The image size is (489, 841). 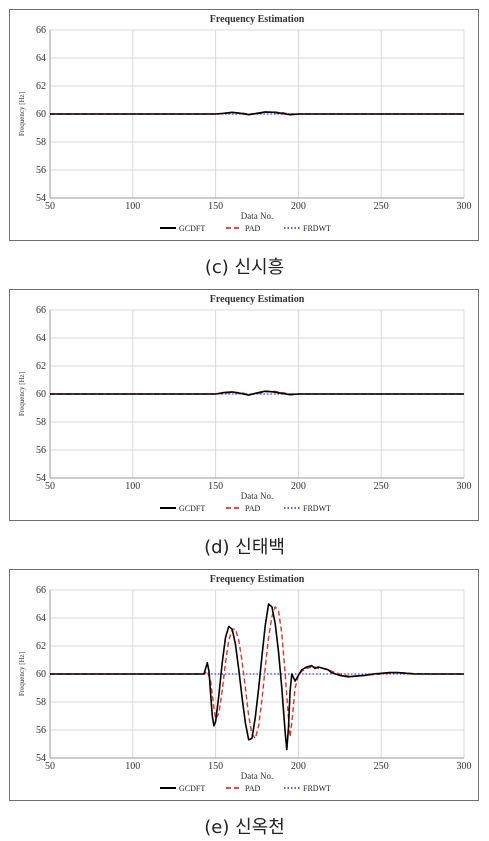 What do you see at coordinates (257, 673) in the screenshot?
I see `series-line-pad` at bounding box center [257, 673].